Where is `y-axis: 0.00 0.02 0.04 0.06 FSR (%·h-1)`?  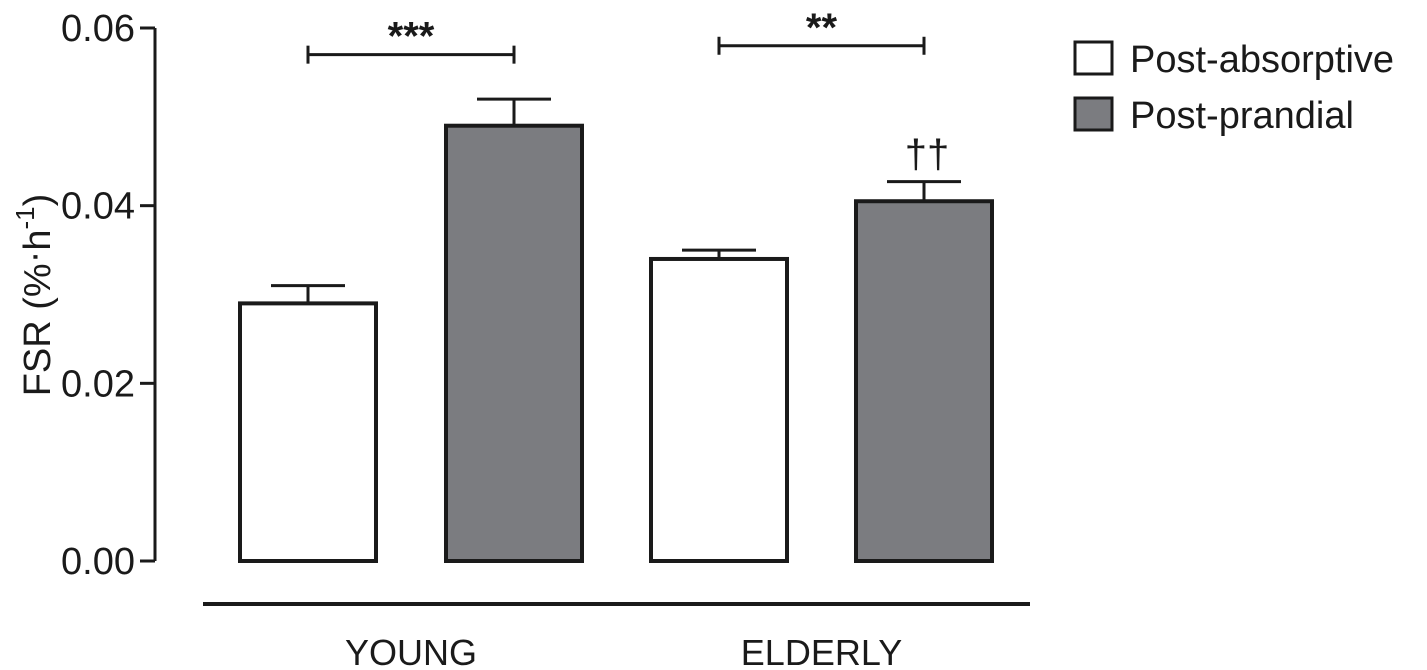 y-axis: 0.00 0.02 0.04 0.06 FSR (%·h-1) is located at coordinates (83, 295).